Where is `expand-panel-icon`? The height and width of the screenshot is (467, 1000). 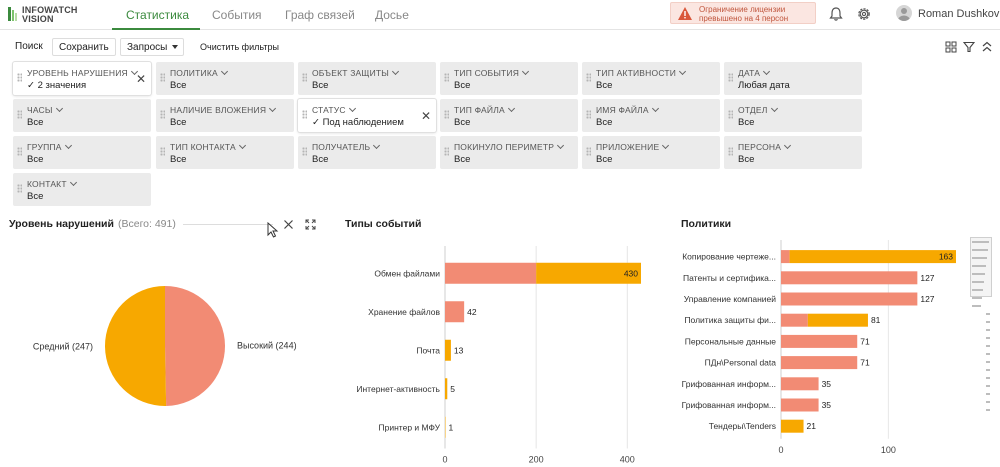
expand-panel-icon is located at coordinates (310, 224).